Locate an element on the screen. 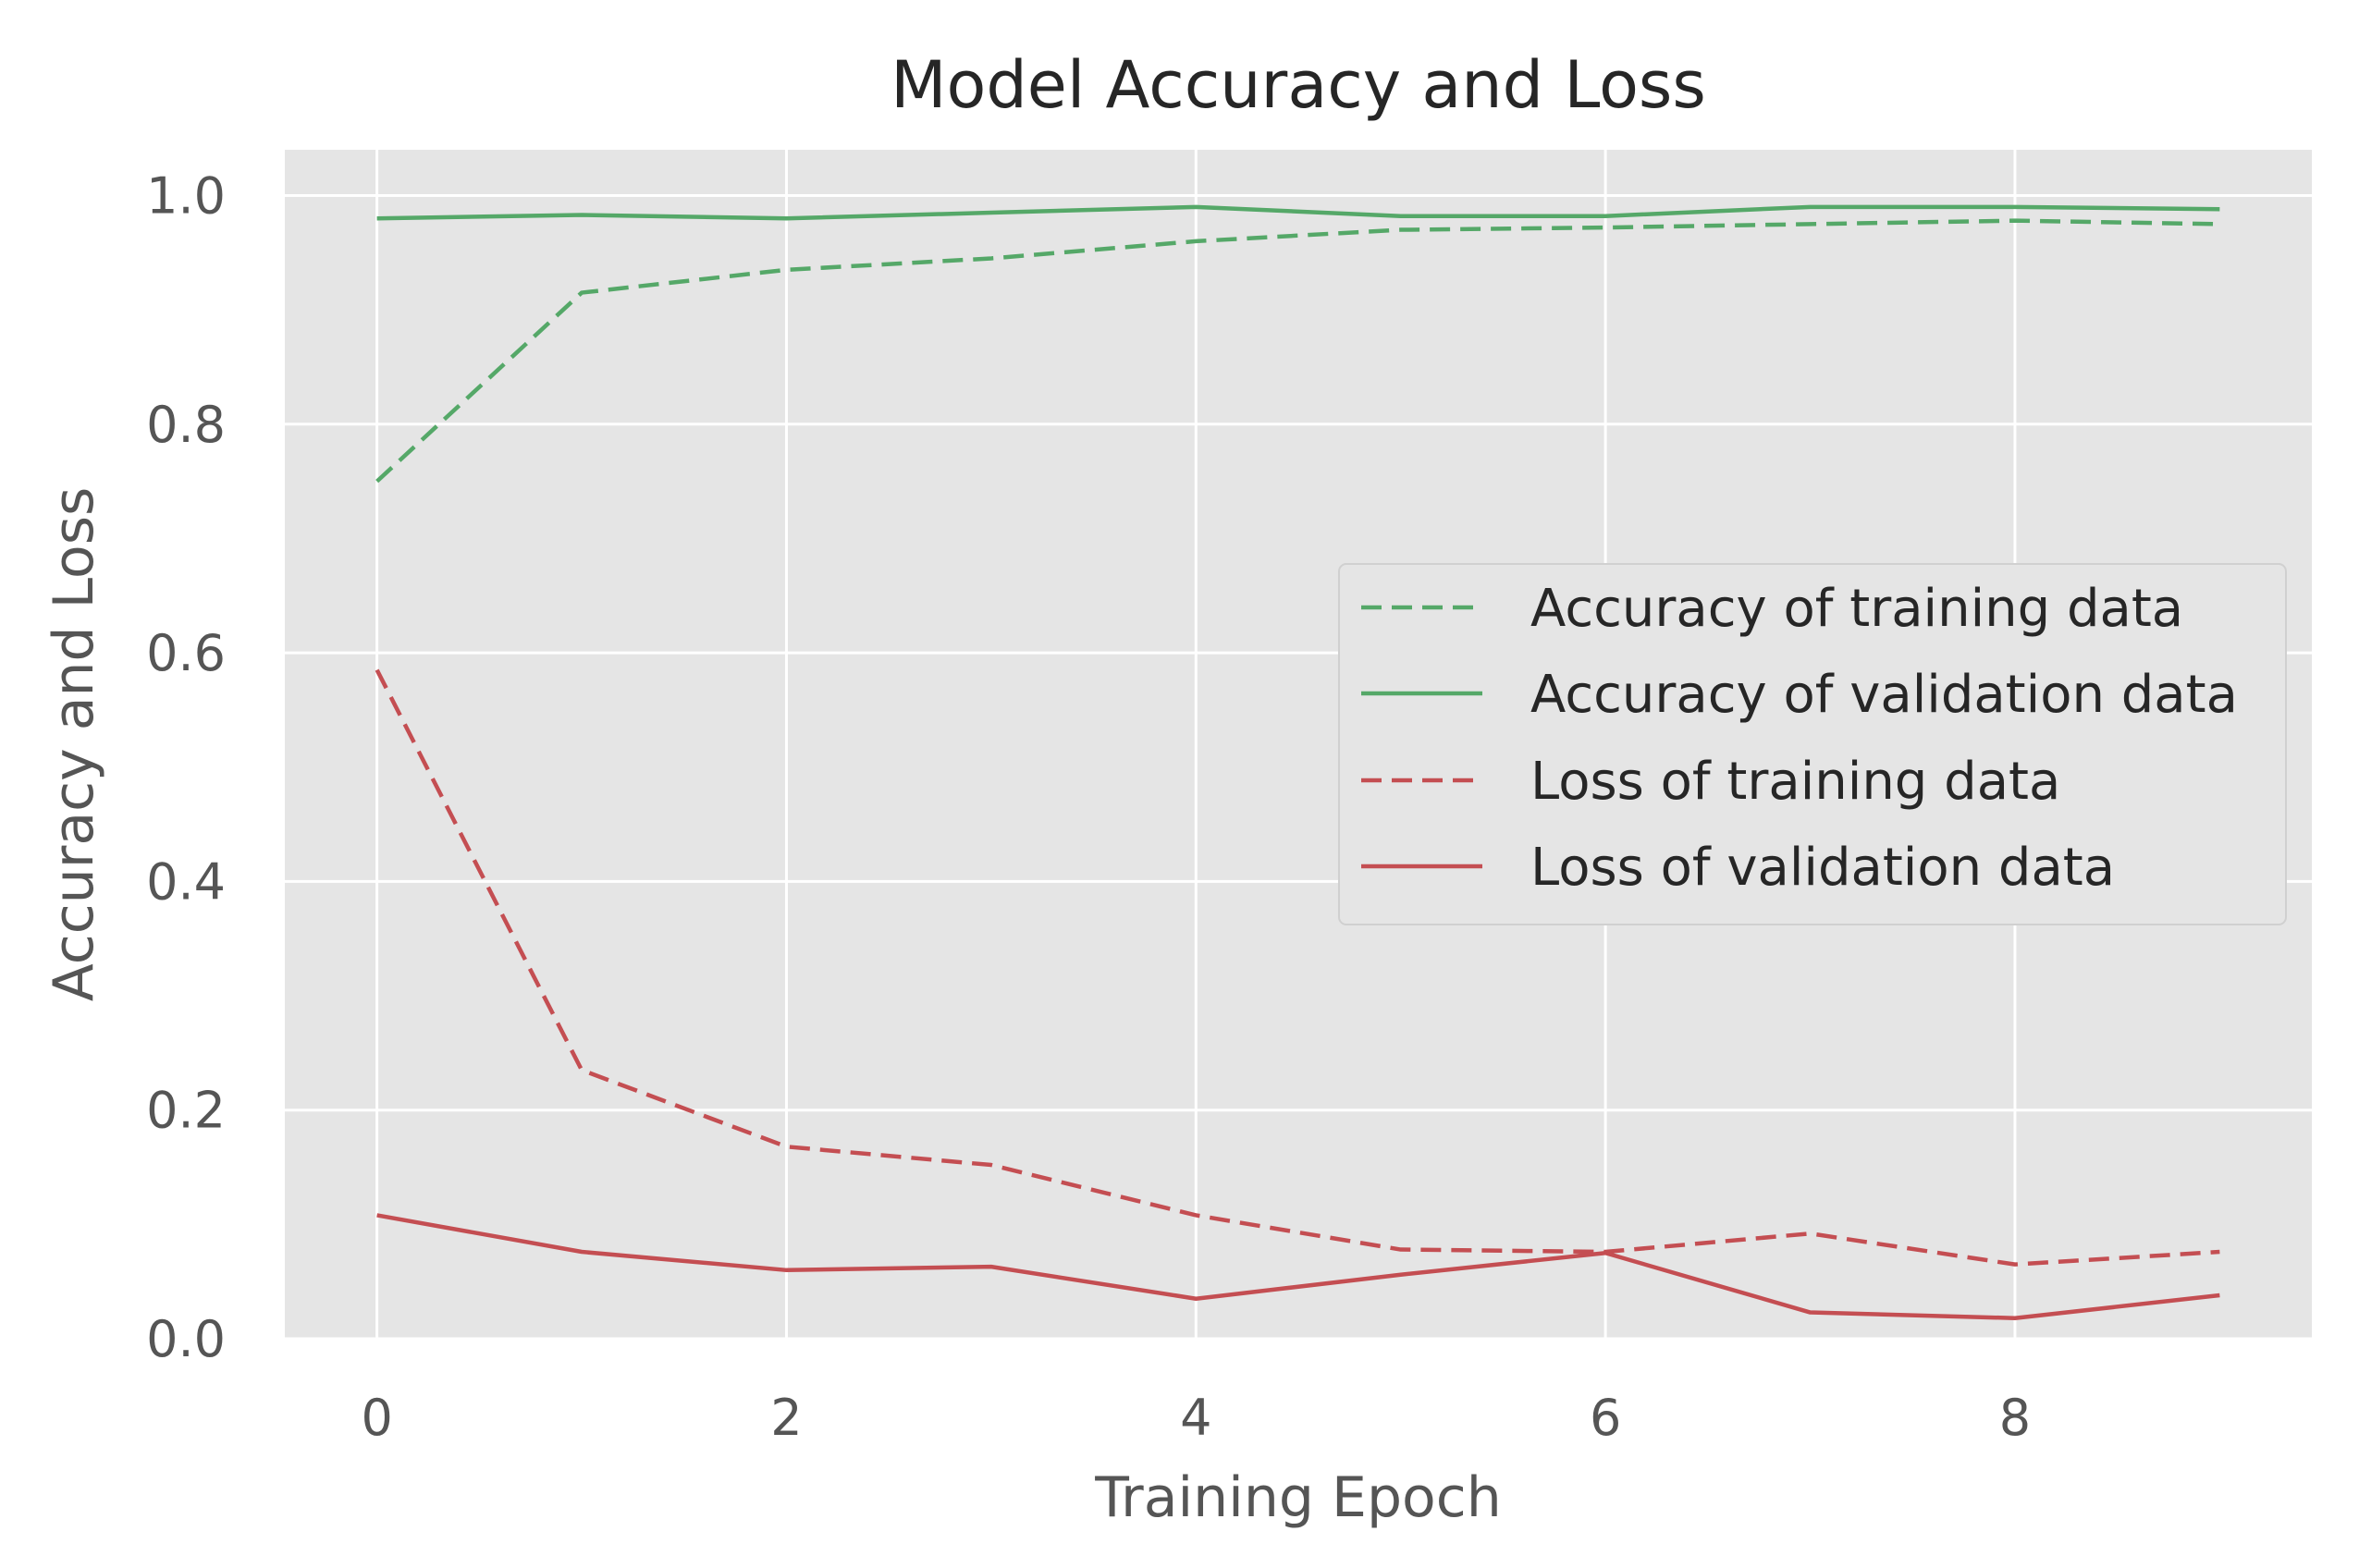 The height and width of the screenshot is (1568, 2359). legend-box is located at coordinates (1812, 744).